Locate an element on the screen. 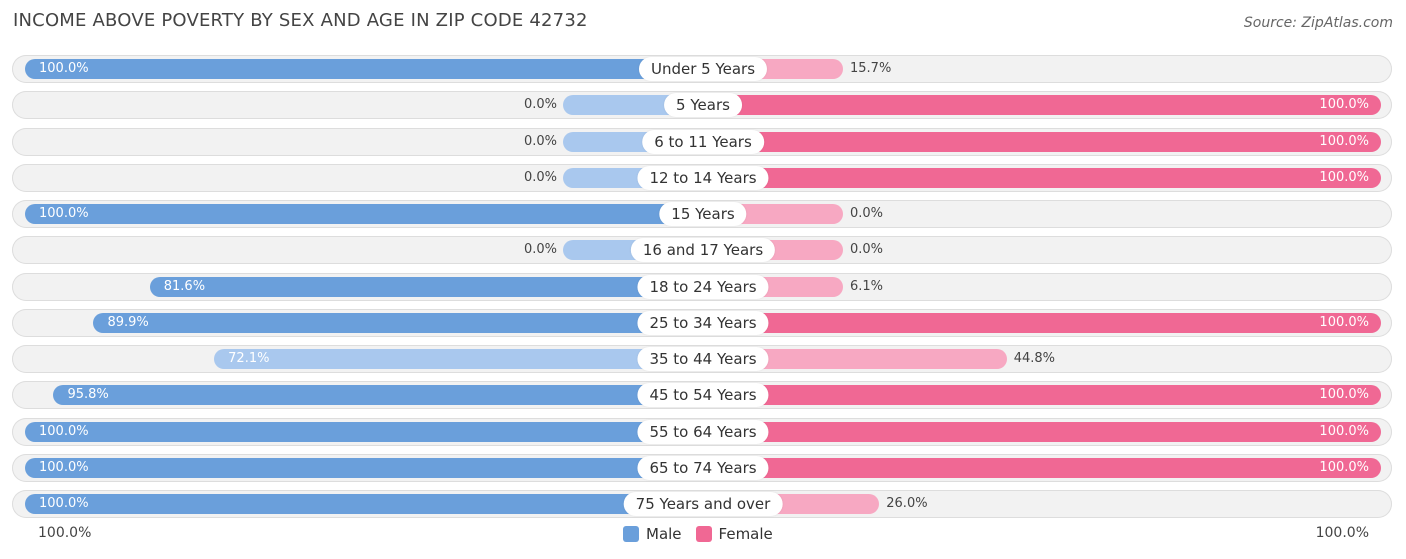  category-label: 55 to 64 Years is located at coordinates (703, 431).